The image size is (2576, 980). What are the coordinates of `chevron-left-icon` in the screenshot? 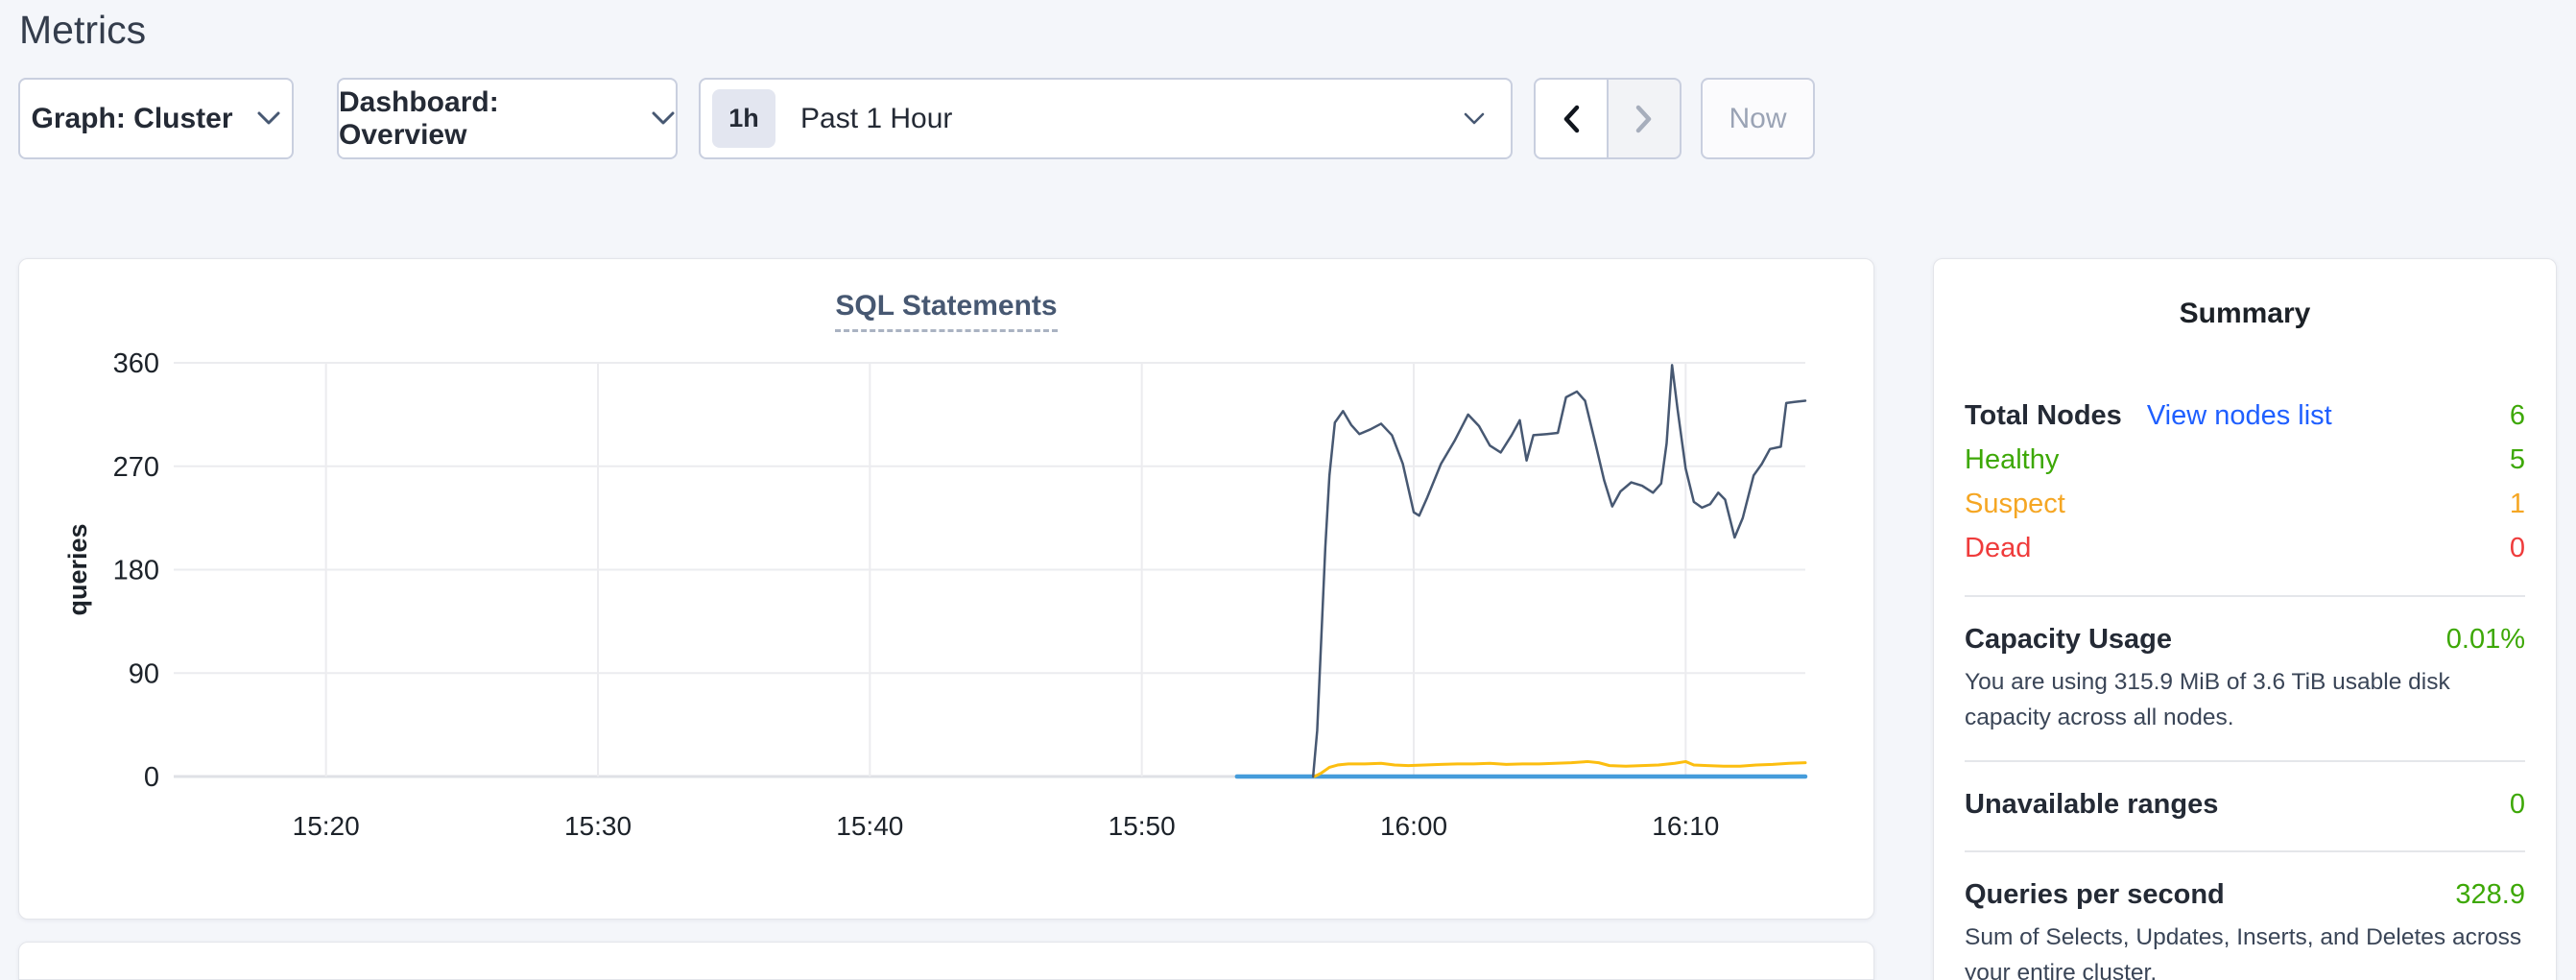 It's located at (1571, 119).